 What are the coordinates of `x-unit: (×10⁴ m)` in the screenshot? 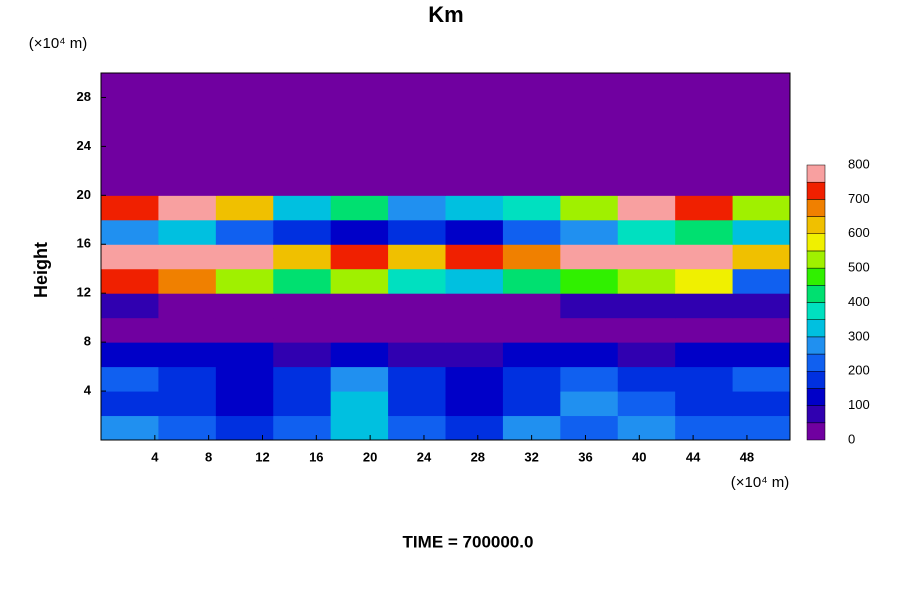 It's located at (760, 482).